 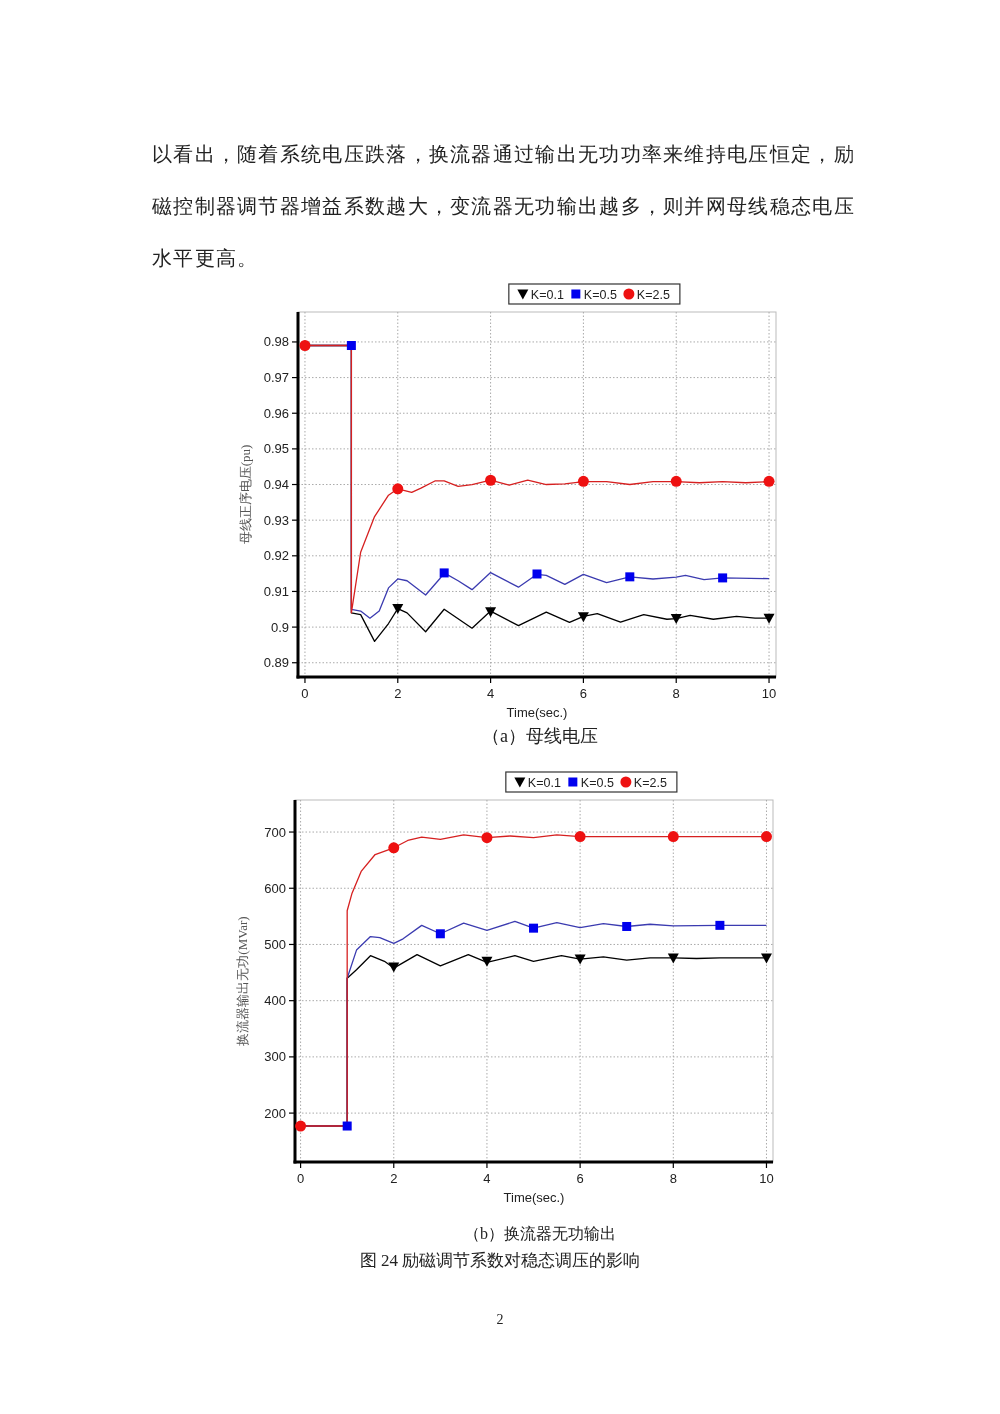 What do you see at coordinates (500, 1320) in the screenshot?
I see `text: 2` at bounding box center [500, 1320].